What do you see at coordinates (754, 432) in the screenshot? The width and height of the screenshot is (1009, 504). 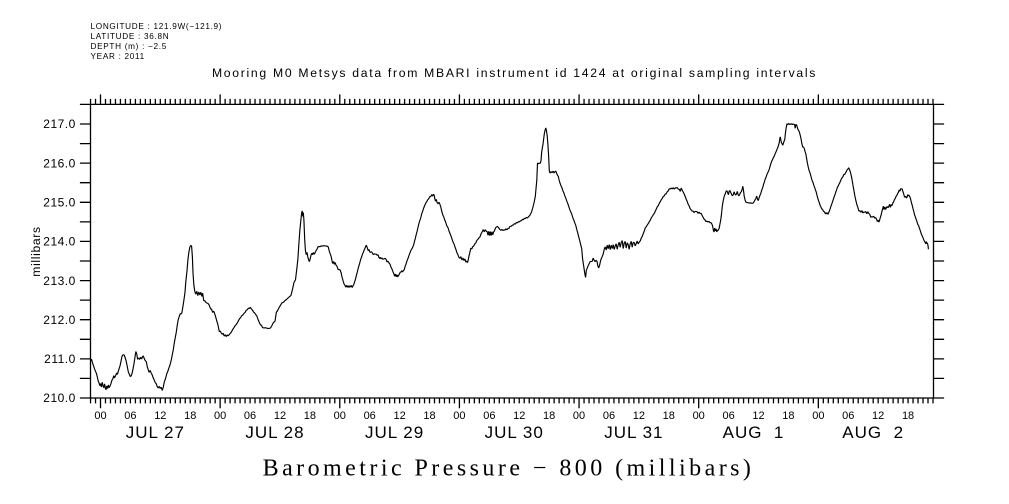 I see `svg-text: AUG 1` at bounding box center [754, 432].